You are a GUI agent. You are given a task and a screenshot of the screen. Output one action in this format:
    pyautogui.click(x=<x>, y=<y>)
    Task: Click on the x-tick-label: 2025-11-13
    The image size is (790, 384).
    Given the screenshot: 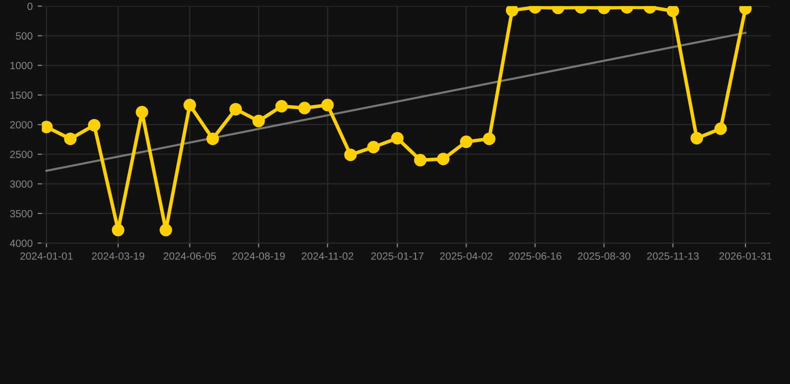 What is the action you would take?
    pyautogui.click(x=673, y=256)
    